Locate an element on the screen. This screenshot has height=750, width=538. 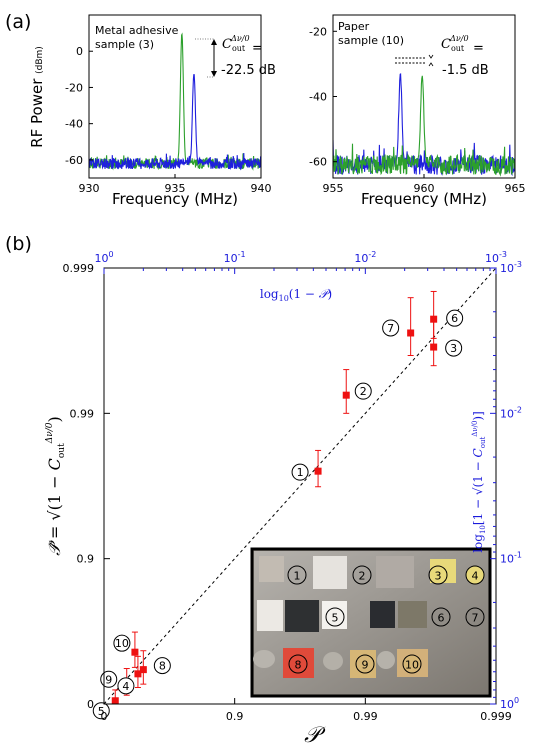
point-label-10: 10 is located at coordinates (122, 643).